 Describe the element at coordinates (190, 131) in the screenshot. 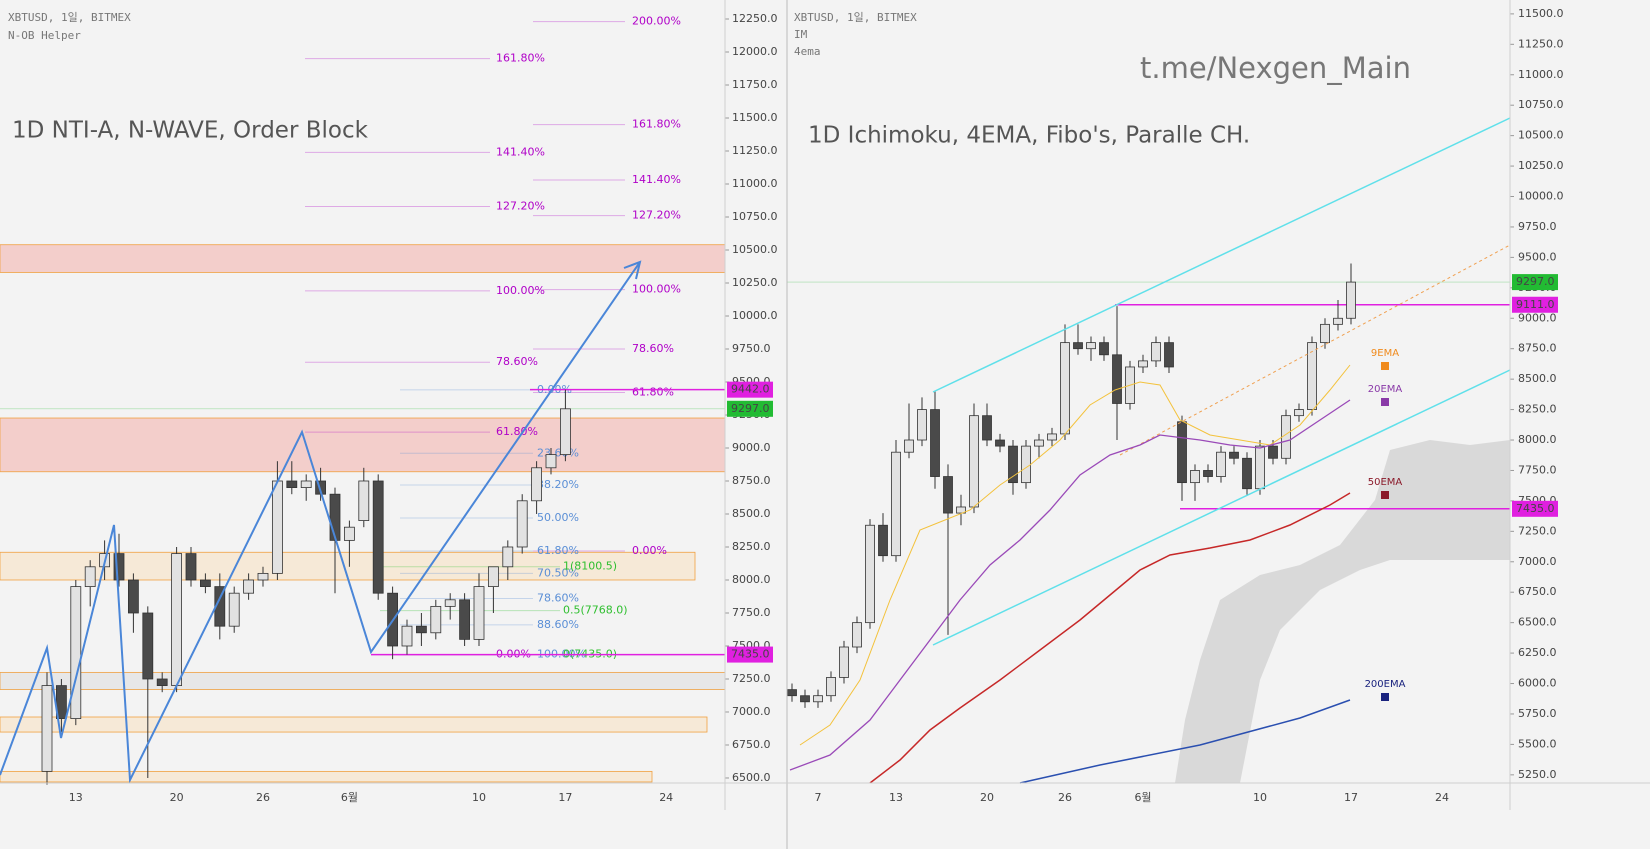

I see `chart-title: 1D NTI-A, N-WAVE, Order Block` at that location.